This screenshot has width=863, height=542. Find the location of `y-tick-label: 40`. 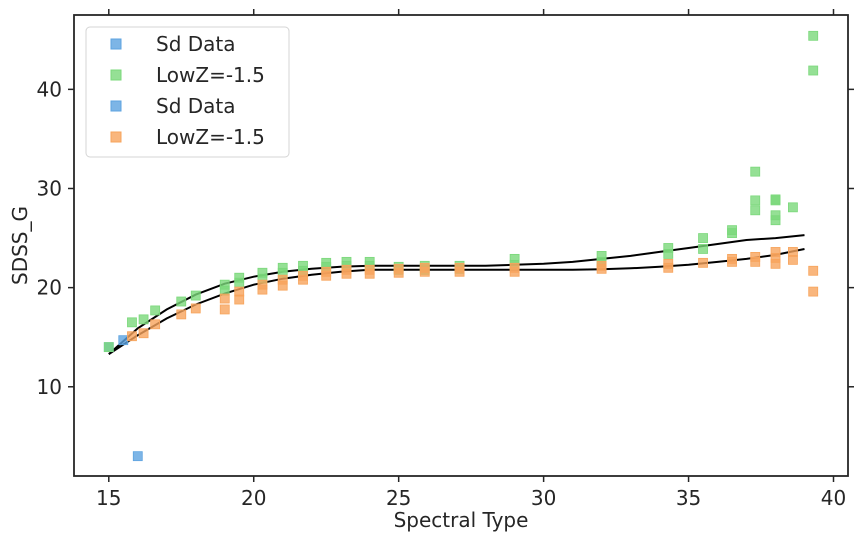

y-tick-label: 40 is located at coordinates (49, 89).